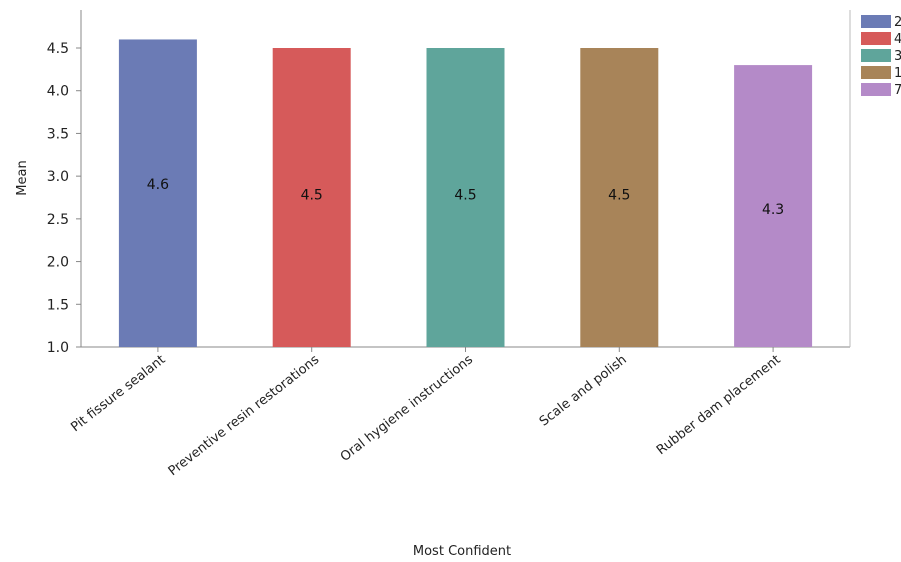 The height and width of the screenshot is (562, 901). I want to click on y-tick-label: 4.0, so click(58, 92).